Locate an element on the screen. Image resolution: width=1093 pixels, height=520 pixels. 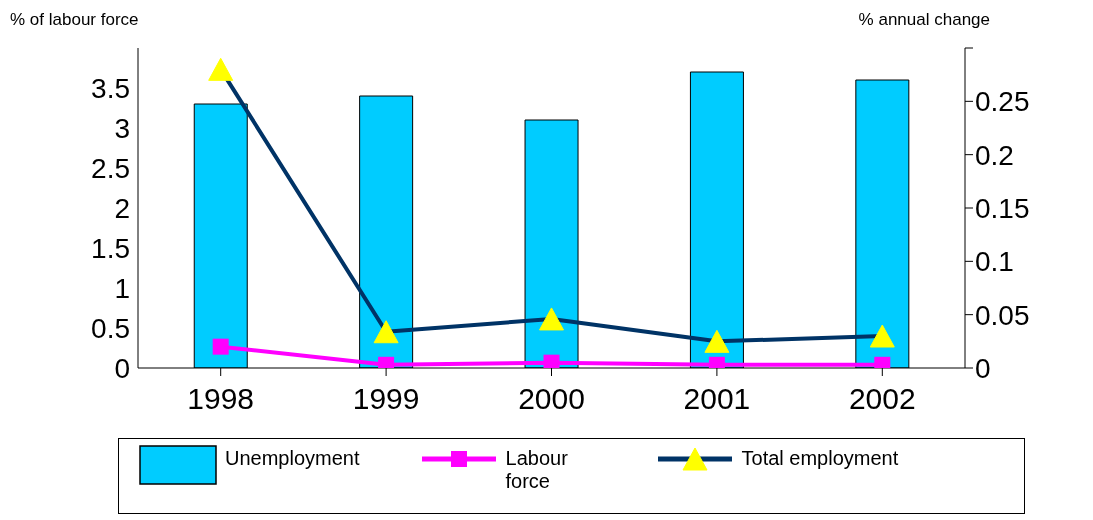
y-tick-label: 3.5 is located at coordinates (110, 88).